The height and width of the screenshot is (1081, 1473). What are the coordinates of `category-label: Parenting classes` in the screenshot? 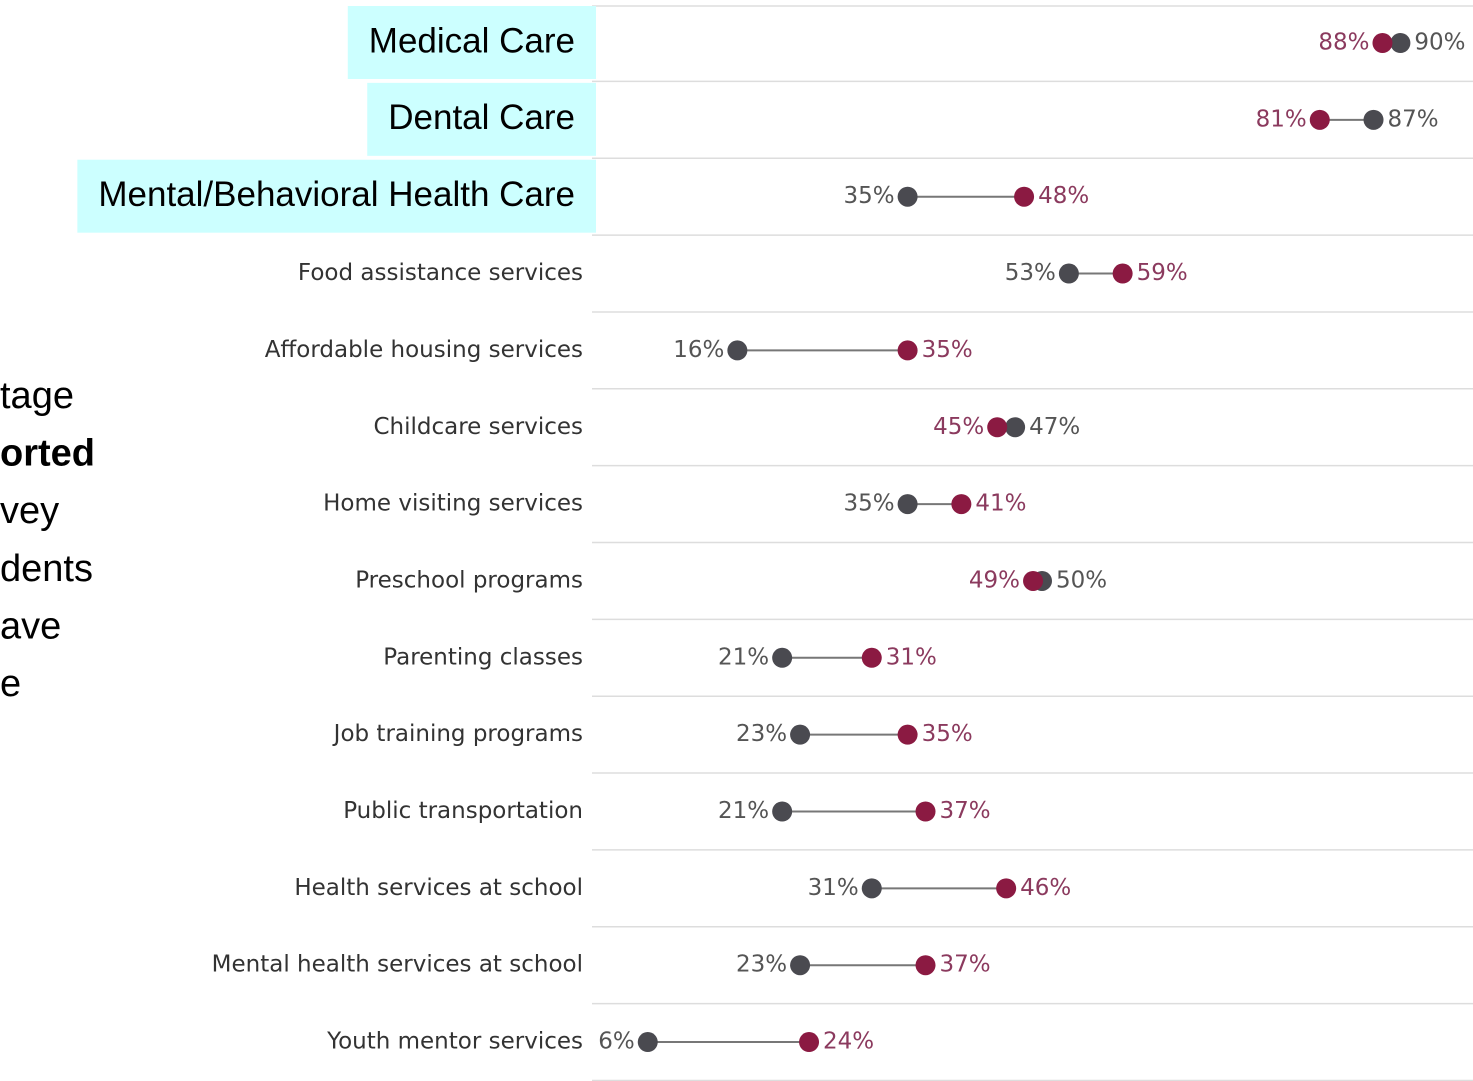 It's located at (483, 657).